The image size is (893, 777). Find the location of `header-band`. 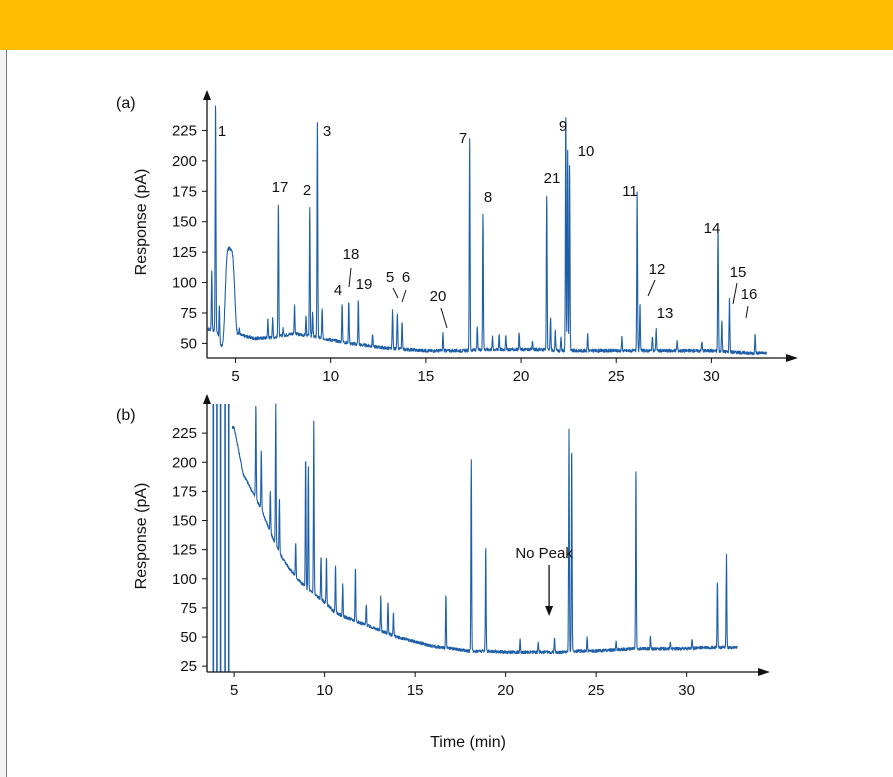

header-band is located at coordinates (446, 25).